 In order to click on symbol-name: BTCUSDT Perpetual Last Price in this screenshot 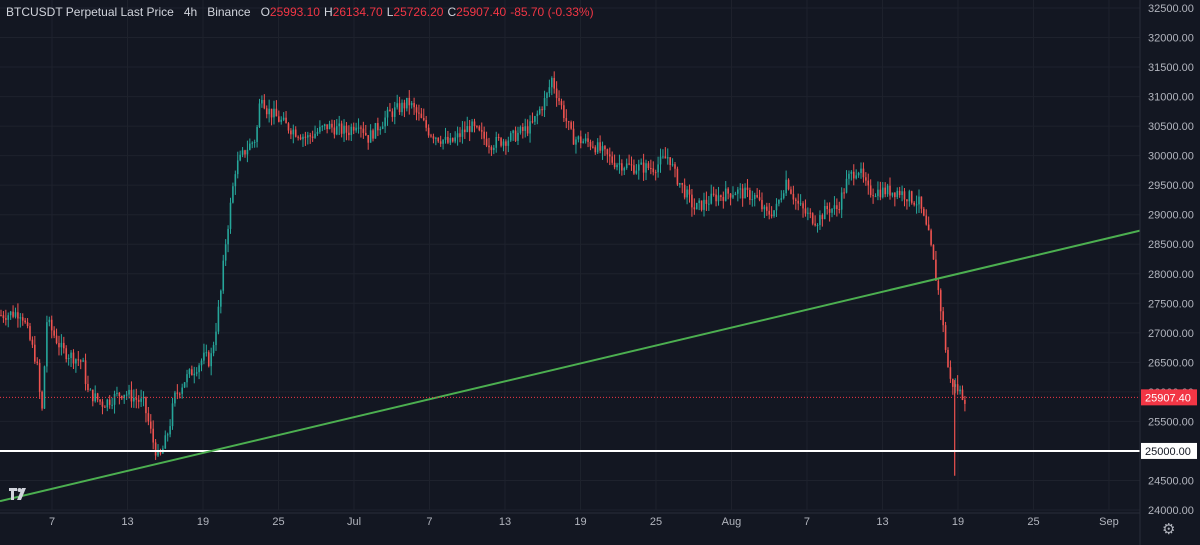, I will do `click(90, 12)`.